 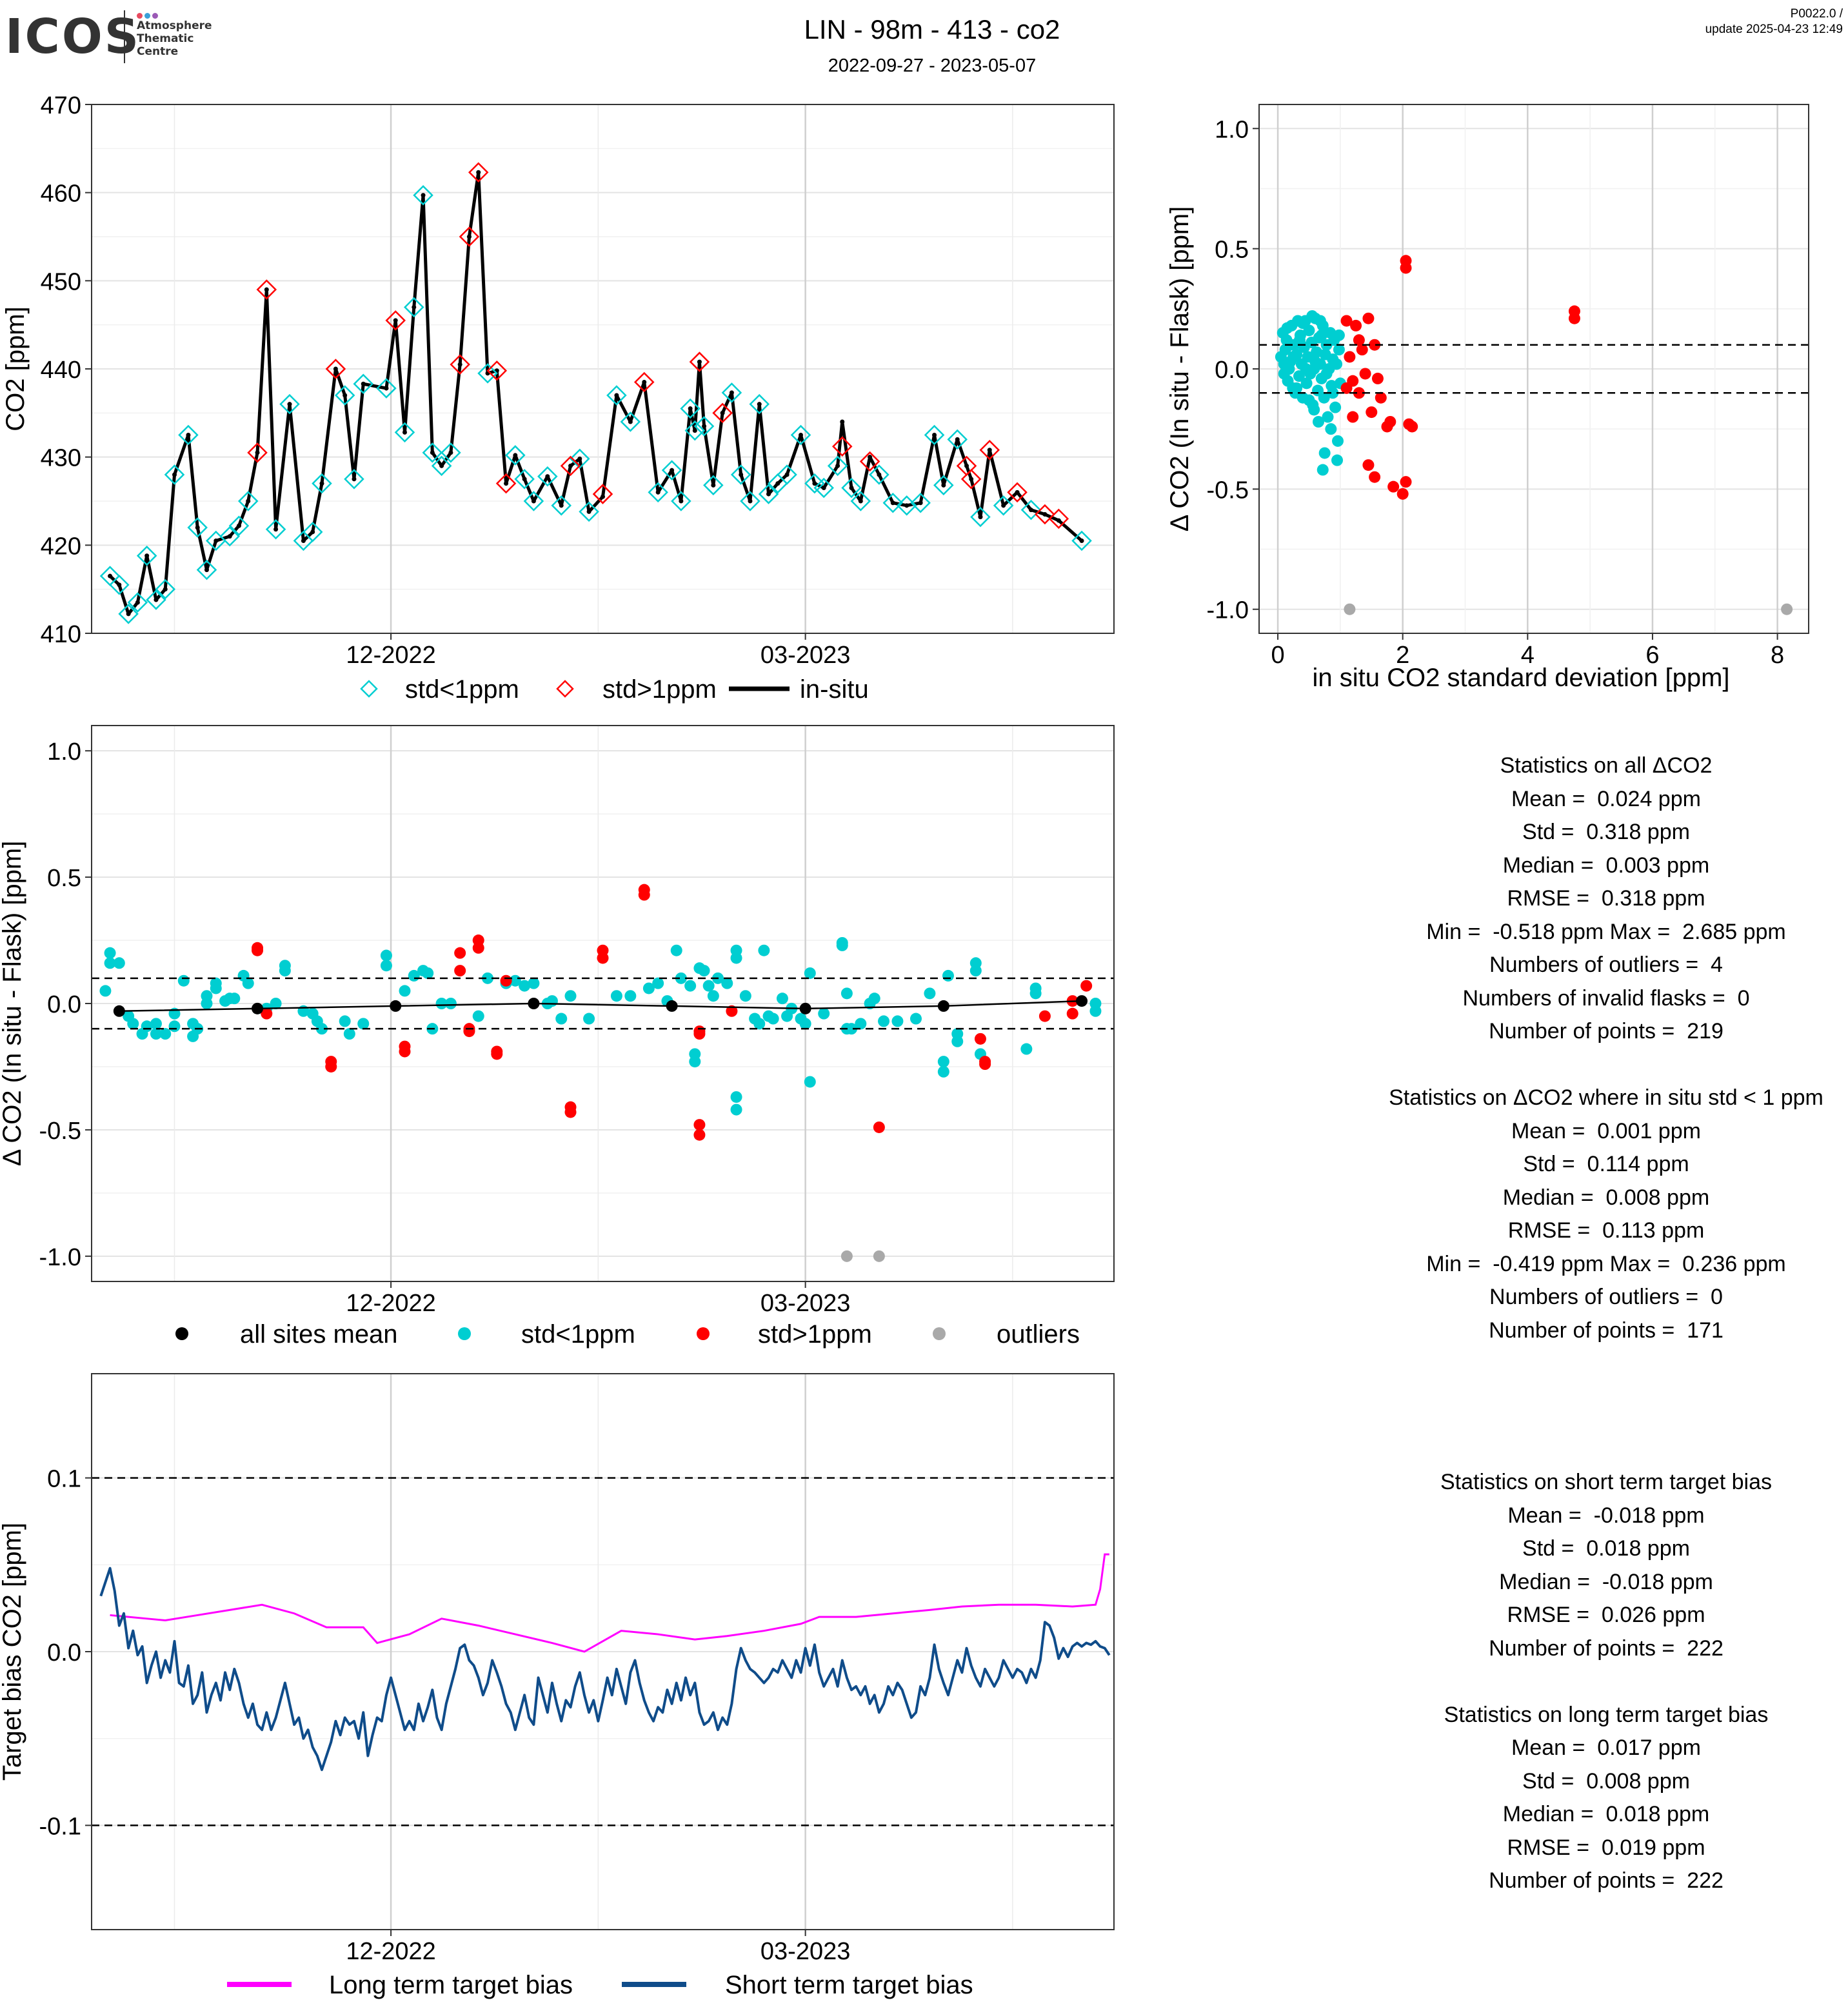 I want to click on scatter-panel-x-tick-label: 6, so click(x=1652, y=655).